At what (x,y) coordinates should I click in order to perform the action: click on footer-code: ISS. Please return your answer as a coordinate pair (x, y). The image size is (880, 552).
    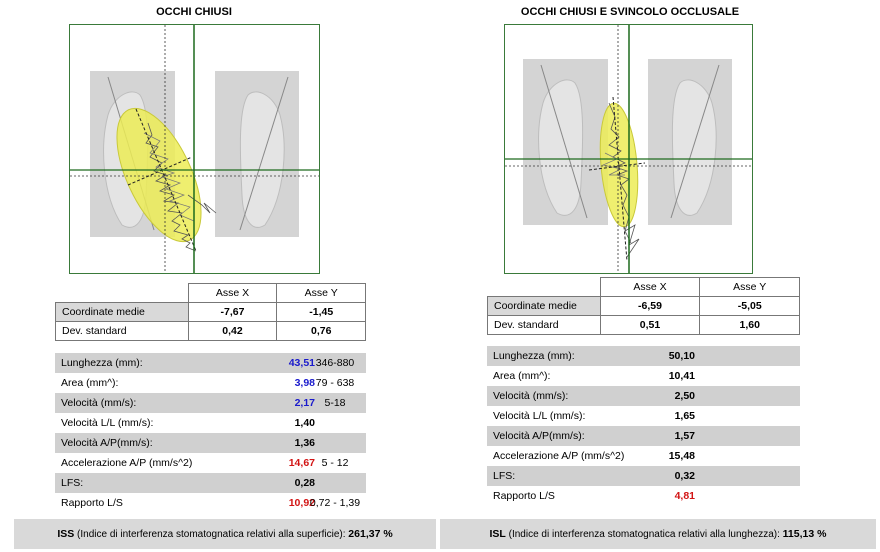
    Looking at the image, I should click on (66, 534).